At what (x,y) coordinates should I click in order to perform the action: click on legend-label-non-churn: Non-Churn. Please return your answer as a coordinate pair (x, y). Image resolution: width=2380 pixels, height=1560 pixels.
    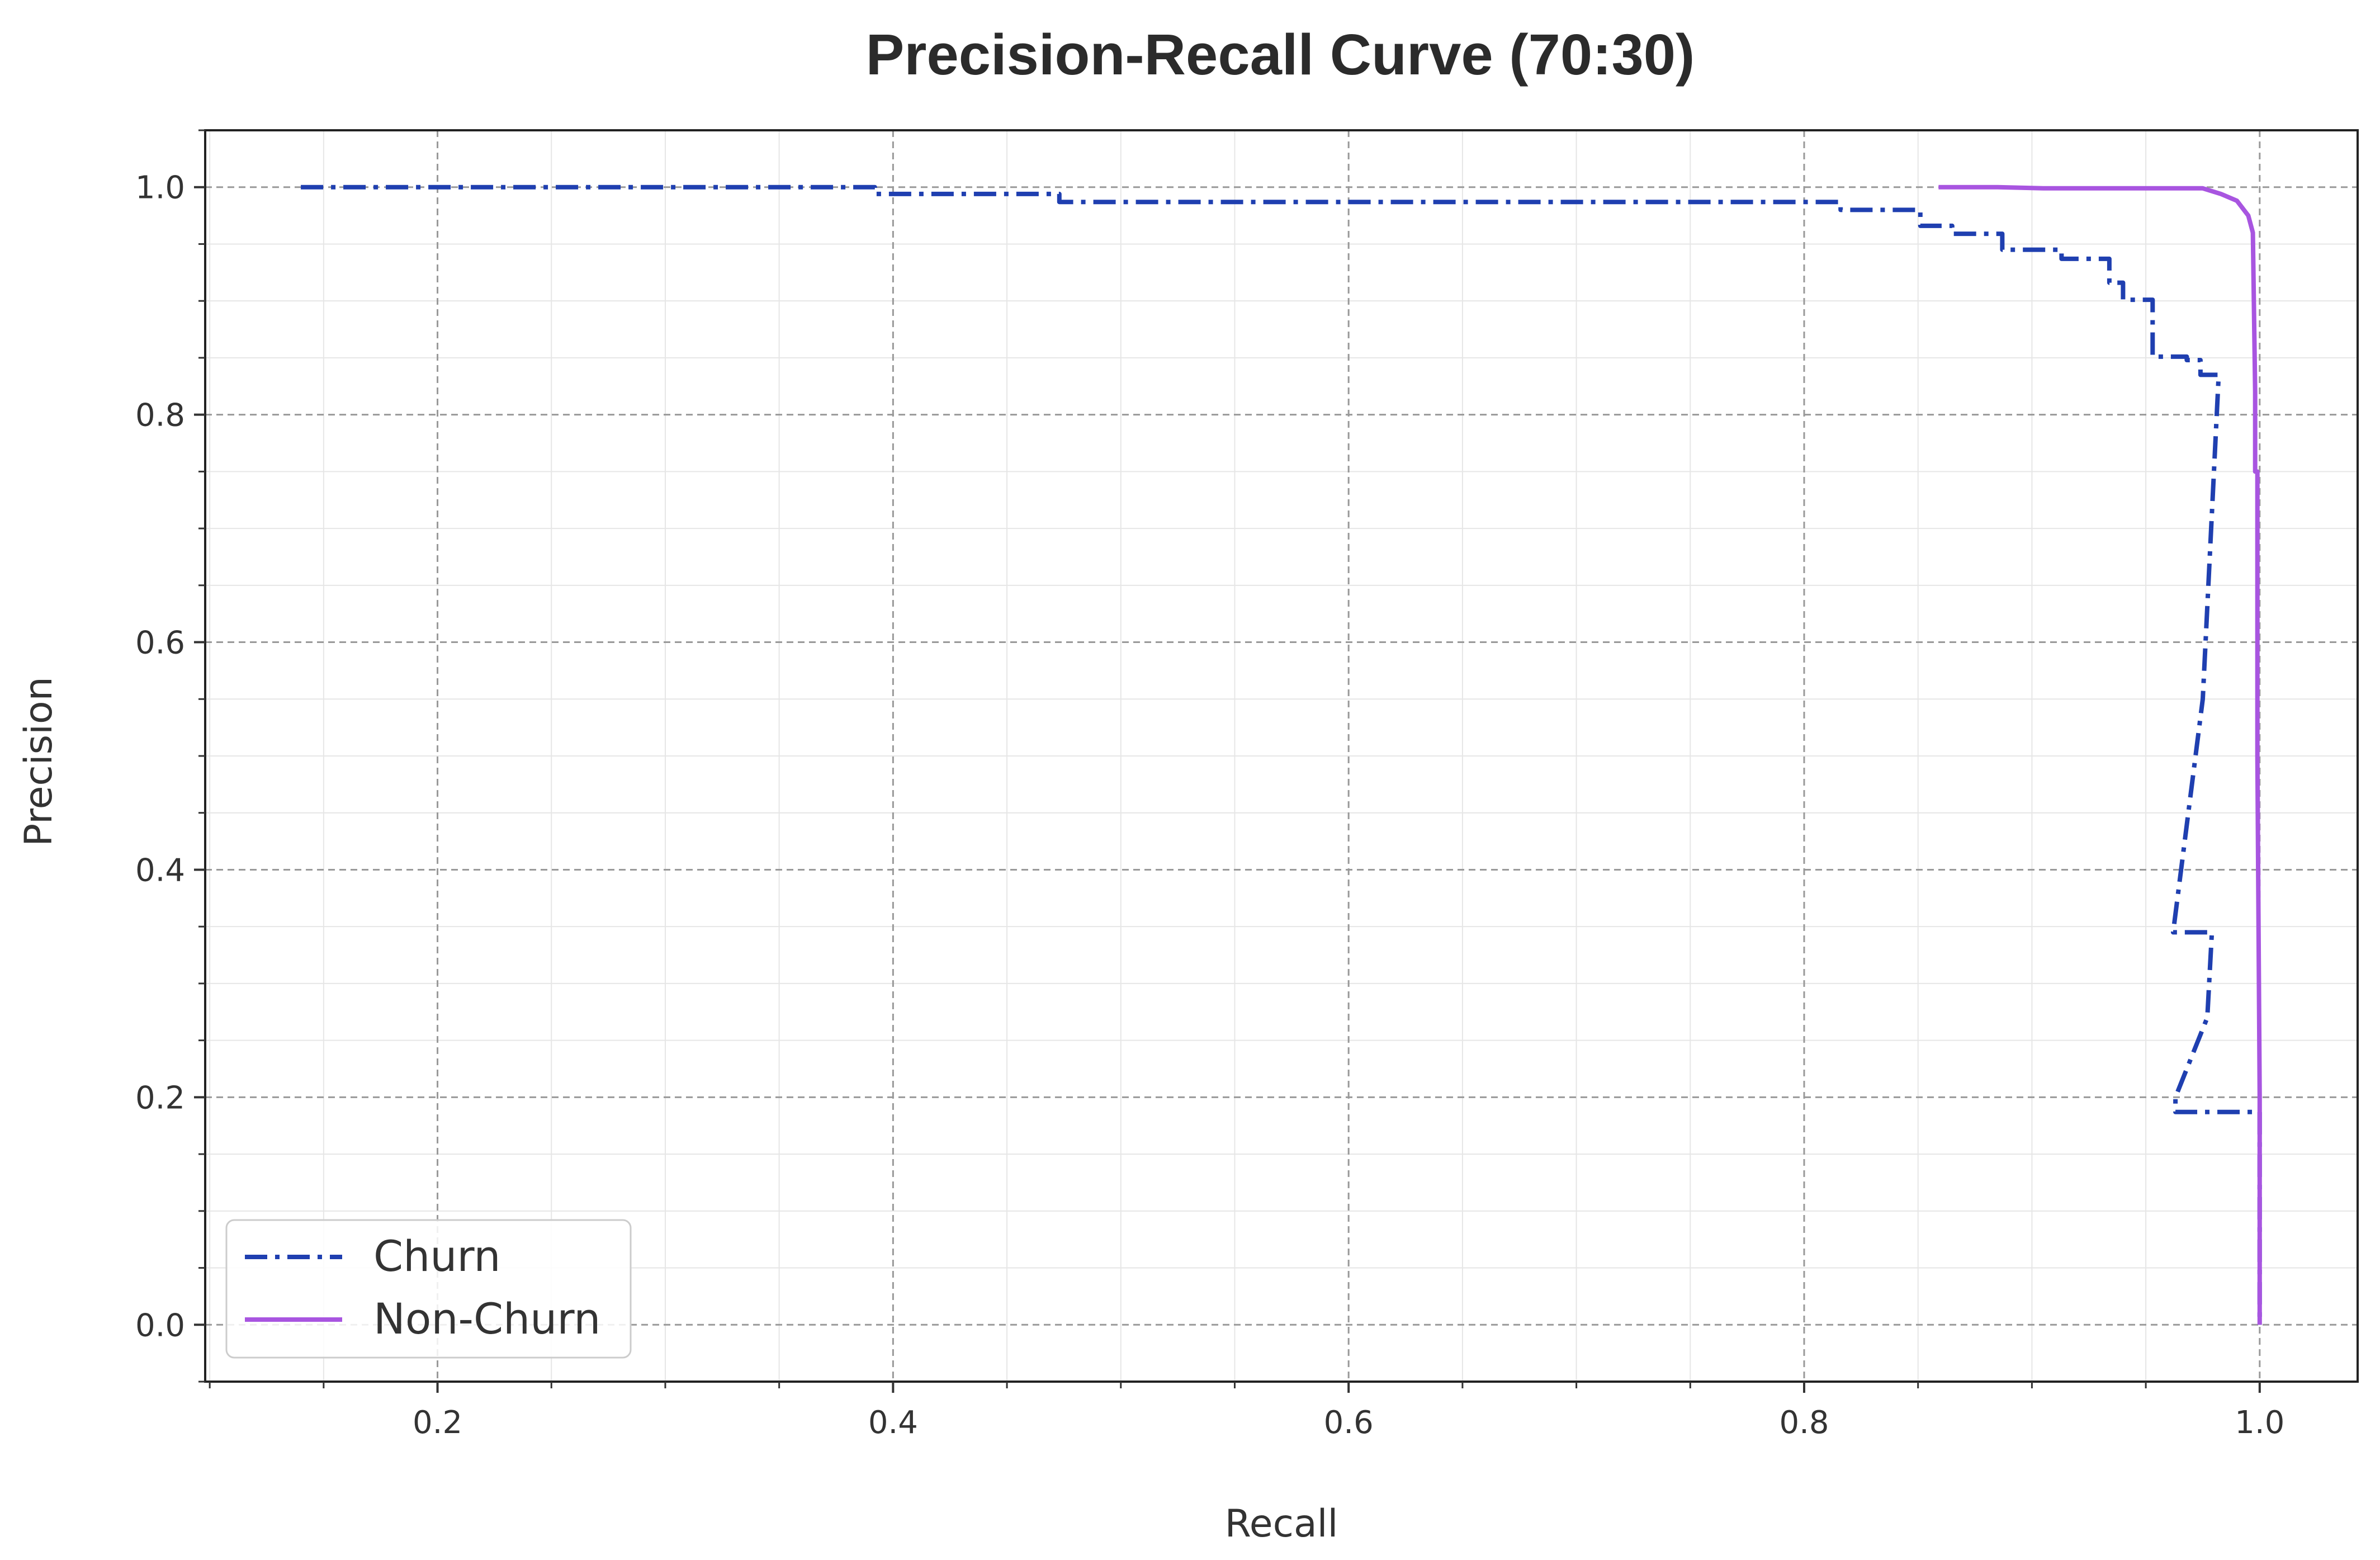
    Looking at the image, I should click on (486, 1319).